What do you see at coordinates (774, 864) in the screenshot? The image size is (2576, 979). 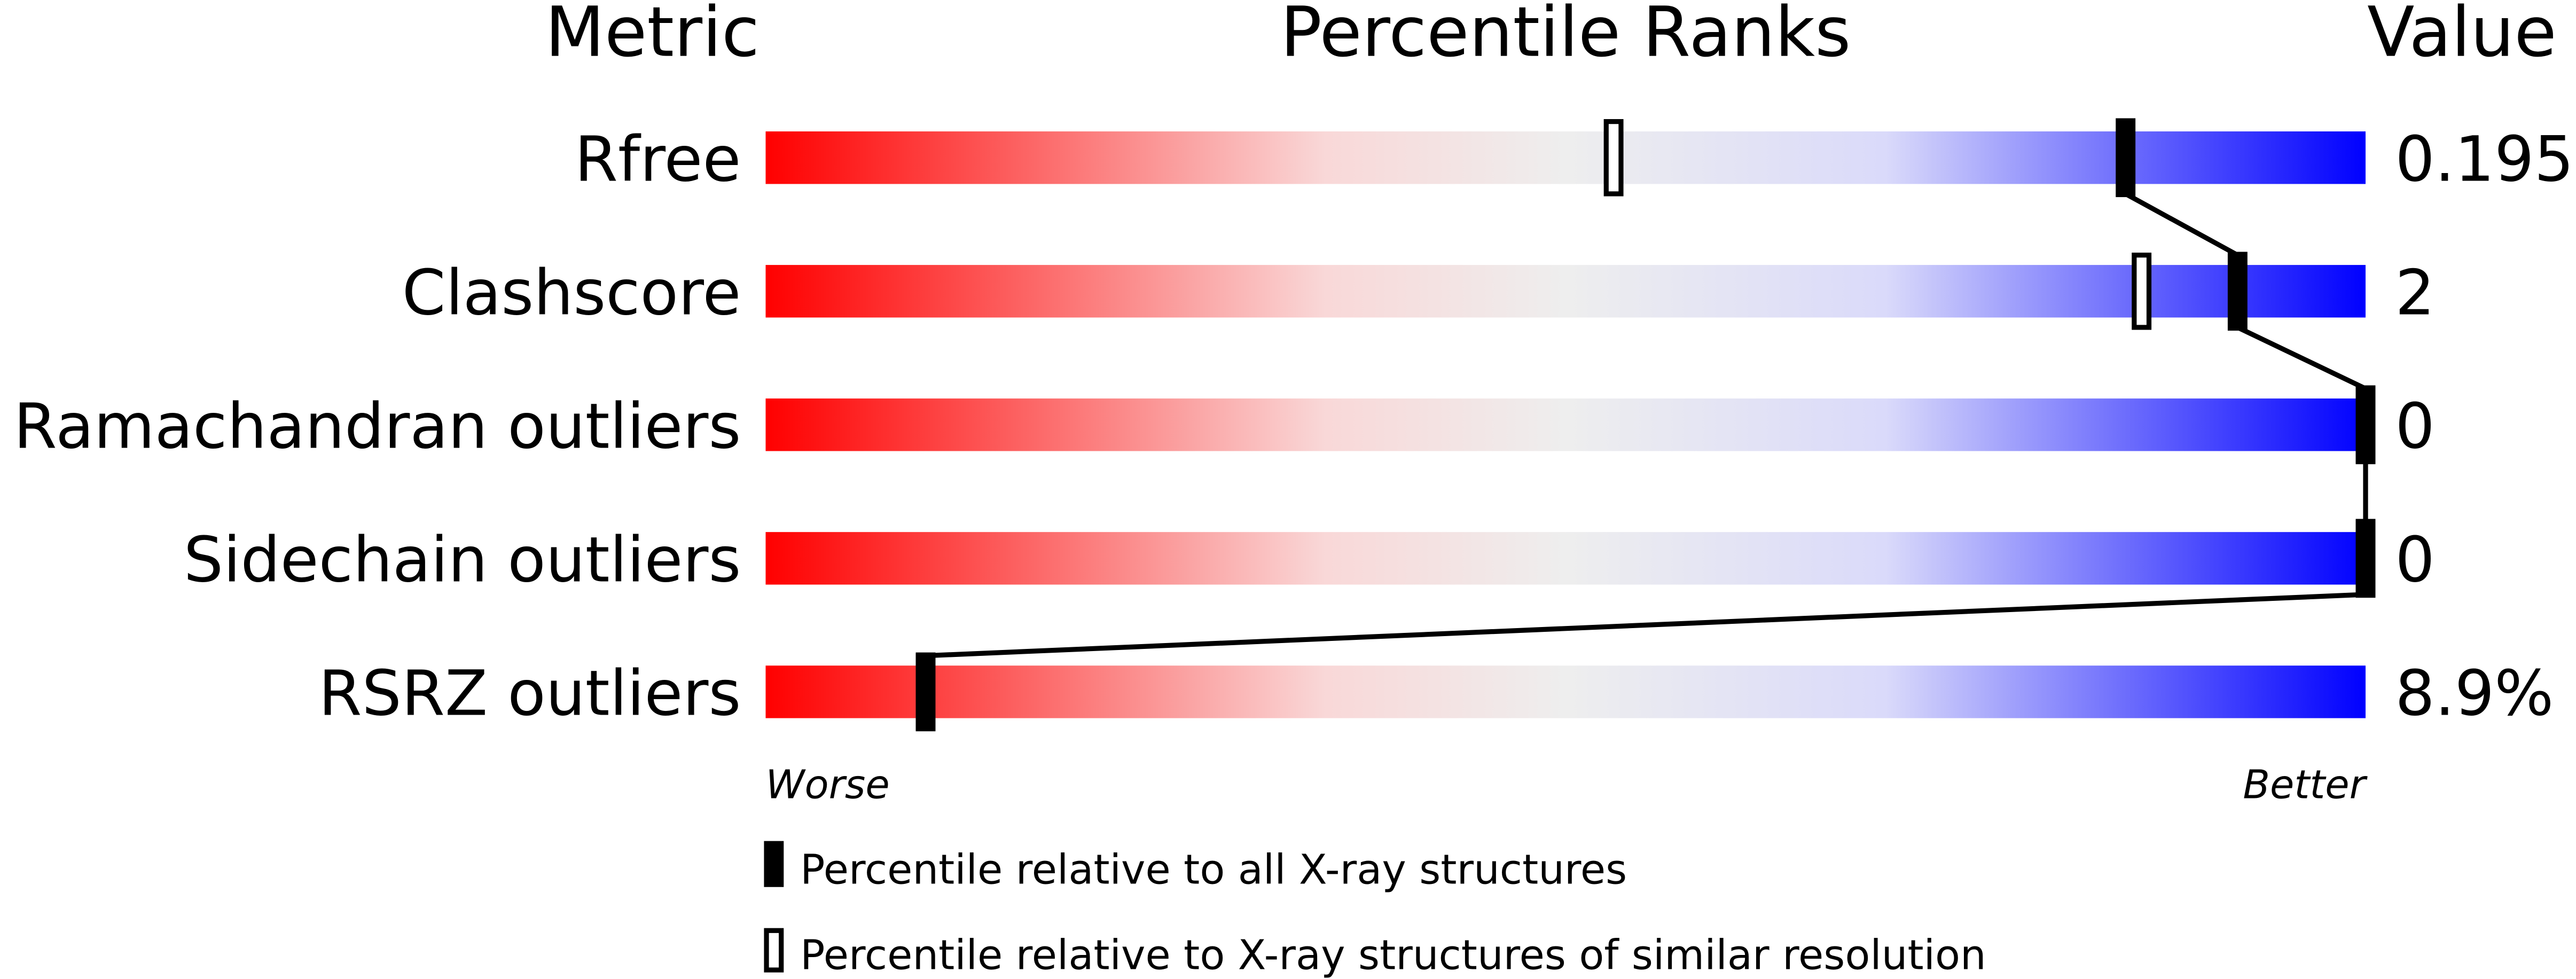 I see `legend-swatch-all` at bounding box center [774, 864].